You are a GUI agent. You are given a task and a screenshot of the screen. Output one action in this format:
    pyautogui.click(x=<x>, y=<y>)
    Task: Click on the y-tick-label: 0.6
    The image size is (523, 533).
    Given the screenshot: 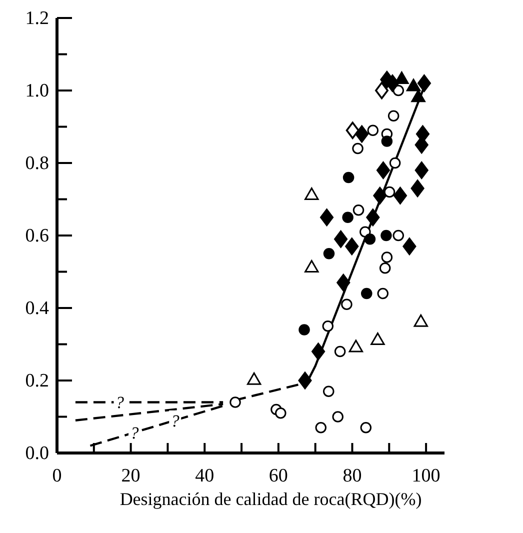 What is the action you would take?
    pyautogui.click(x=37, y=236)
    